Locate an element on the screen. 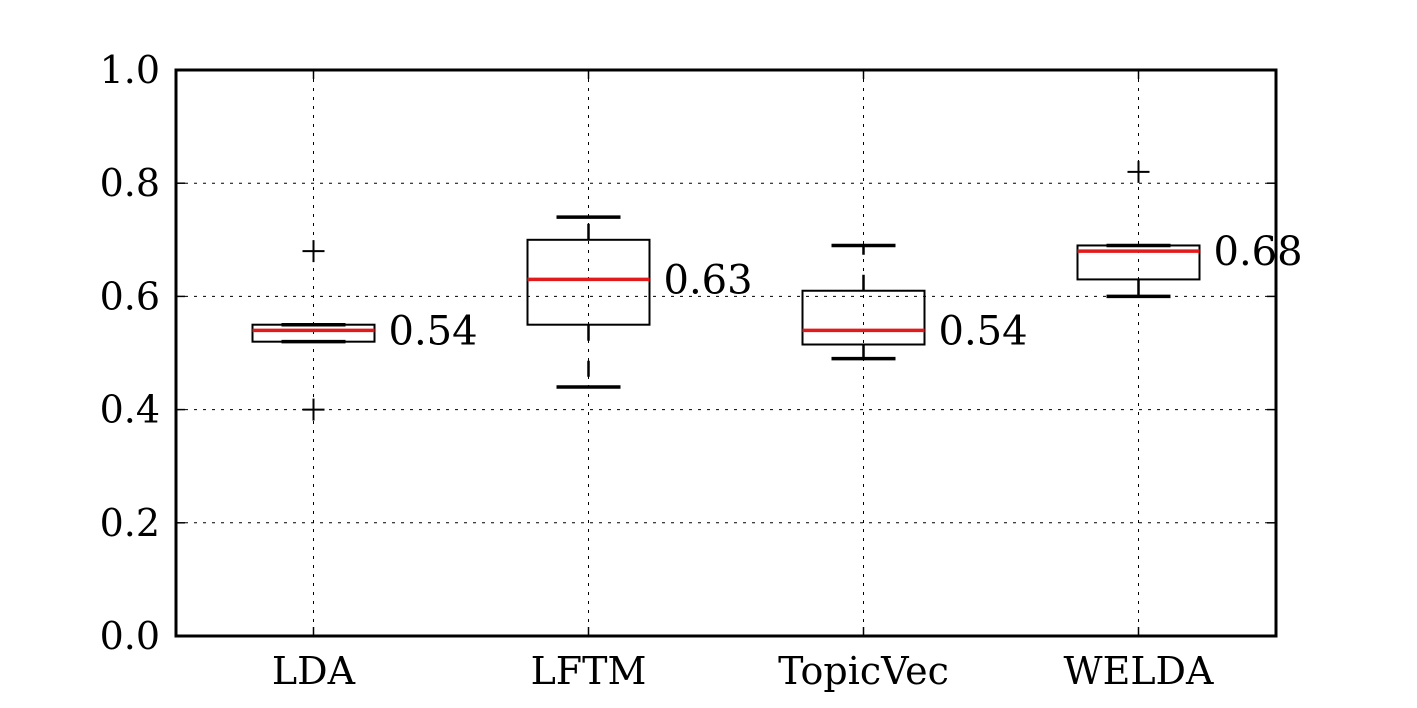  y-tick-label: 0.2 is located at coordinates (130, 523).